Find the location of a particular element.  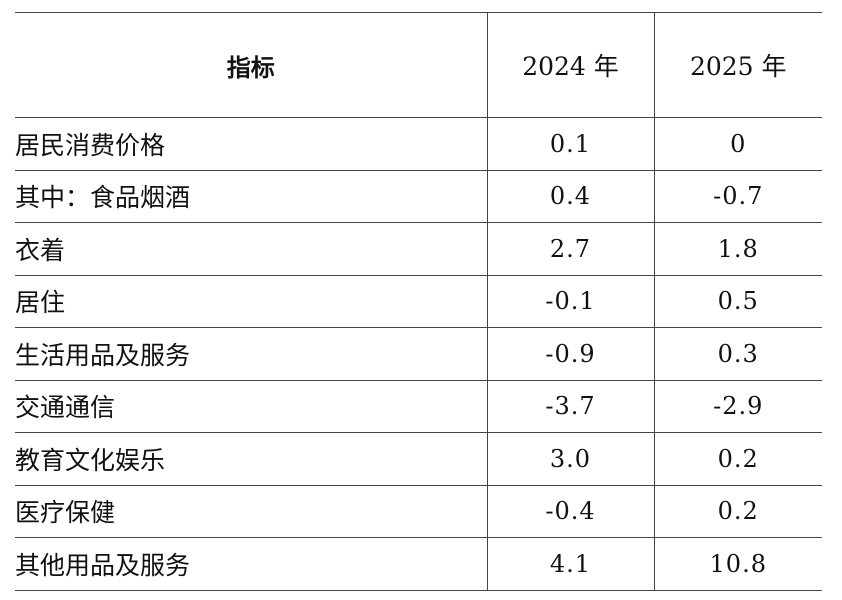

value-2025: 10.8 is located at coordinates (737, 564).